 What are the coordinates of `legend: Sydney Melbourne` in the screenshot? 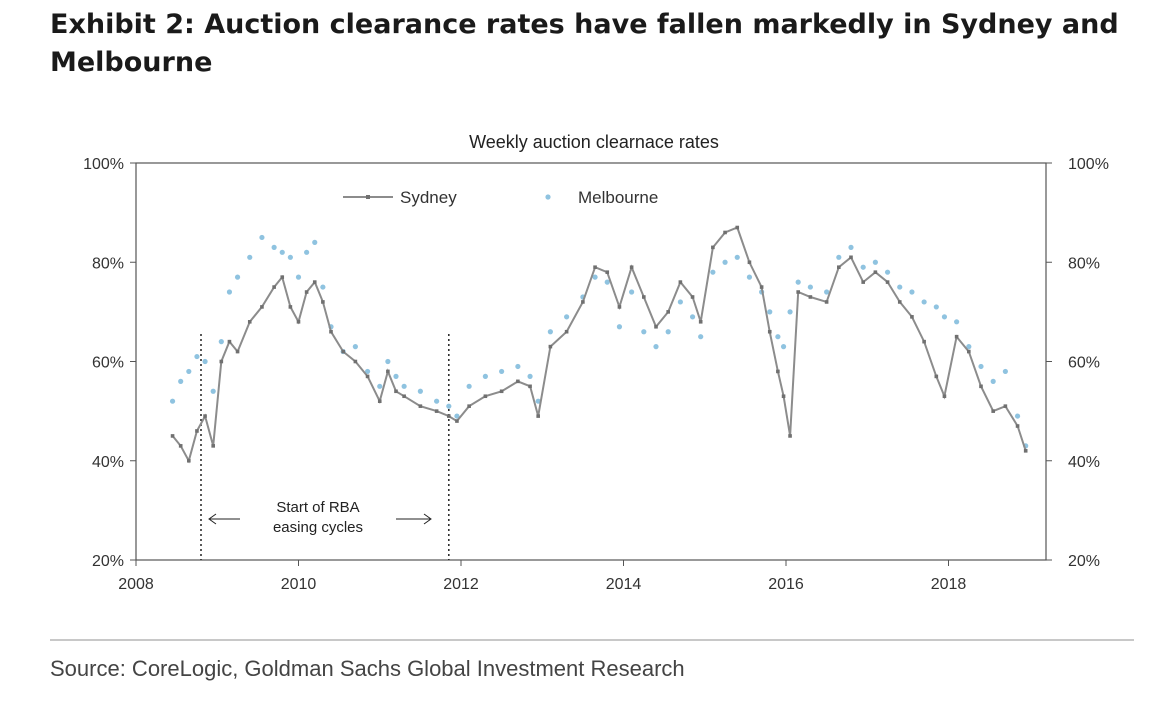 It's located at (500, 197).